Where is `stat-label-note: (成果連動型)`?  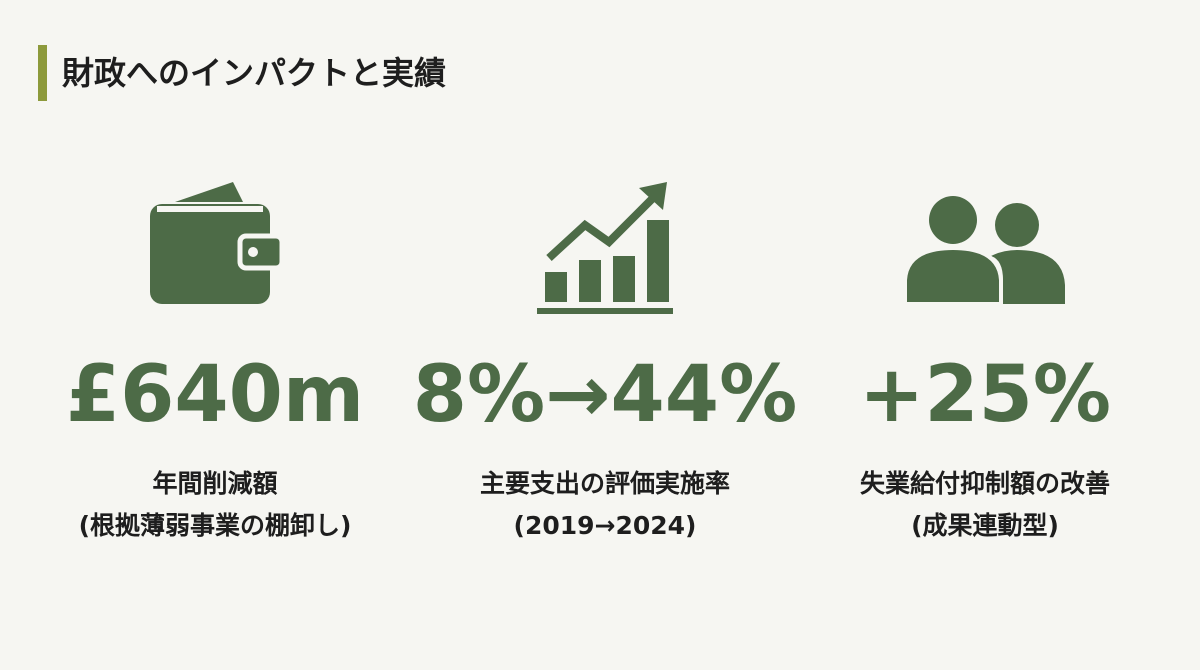
stat-label-note: (成果連動型) is located at coordinates (985, 525).